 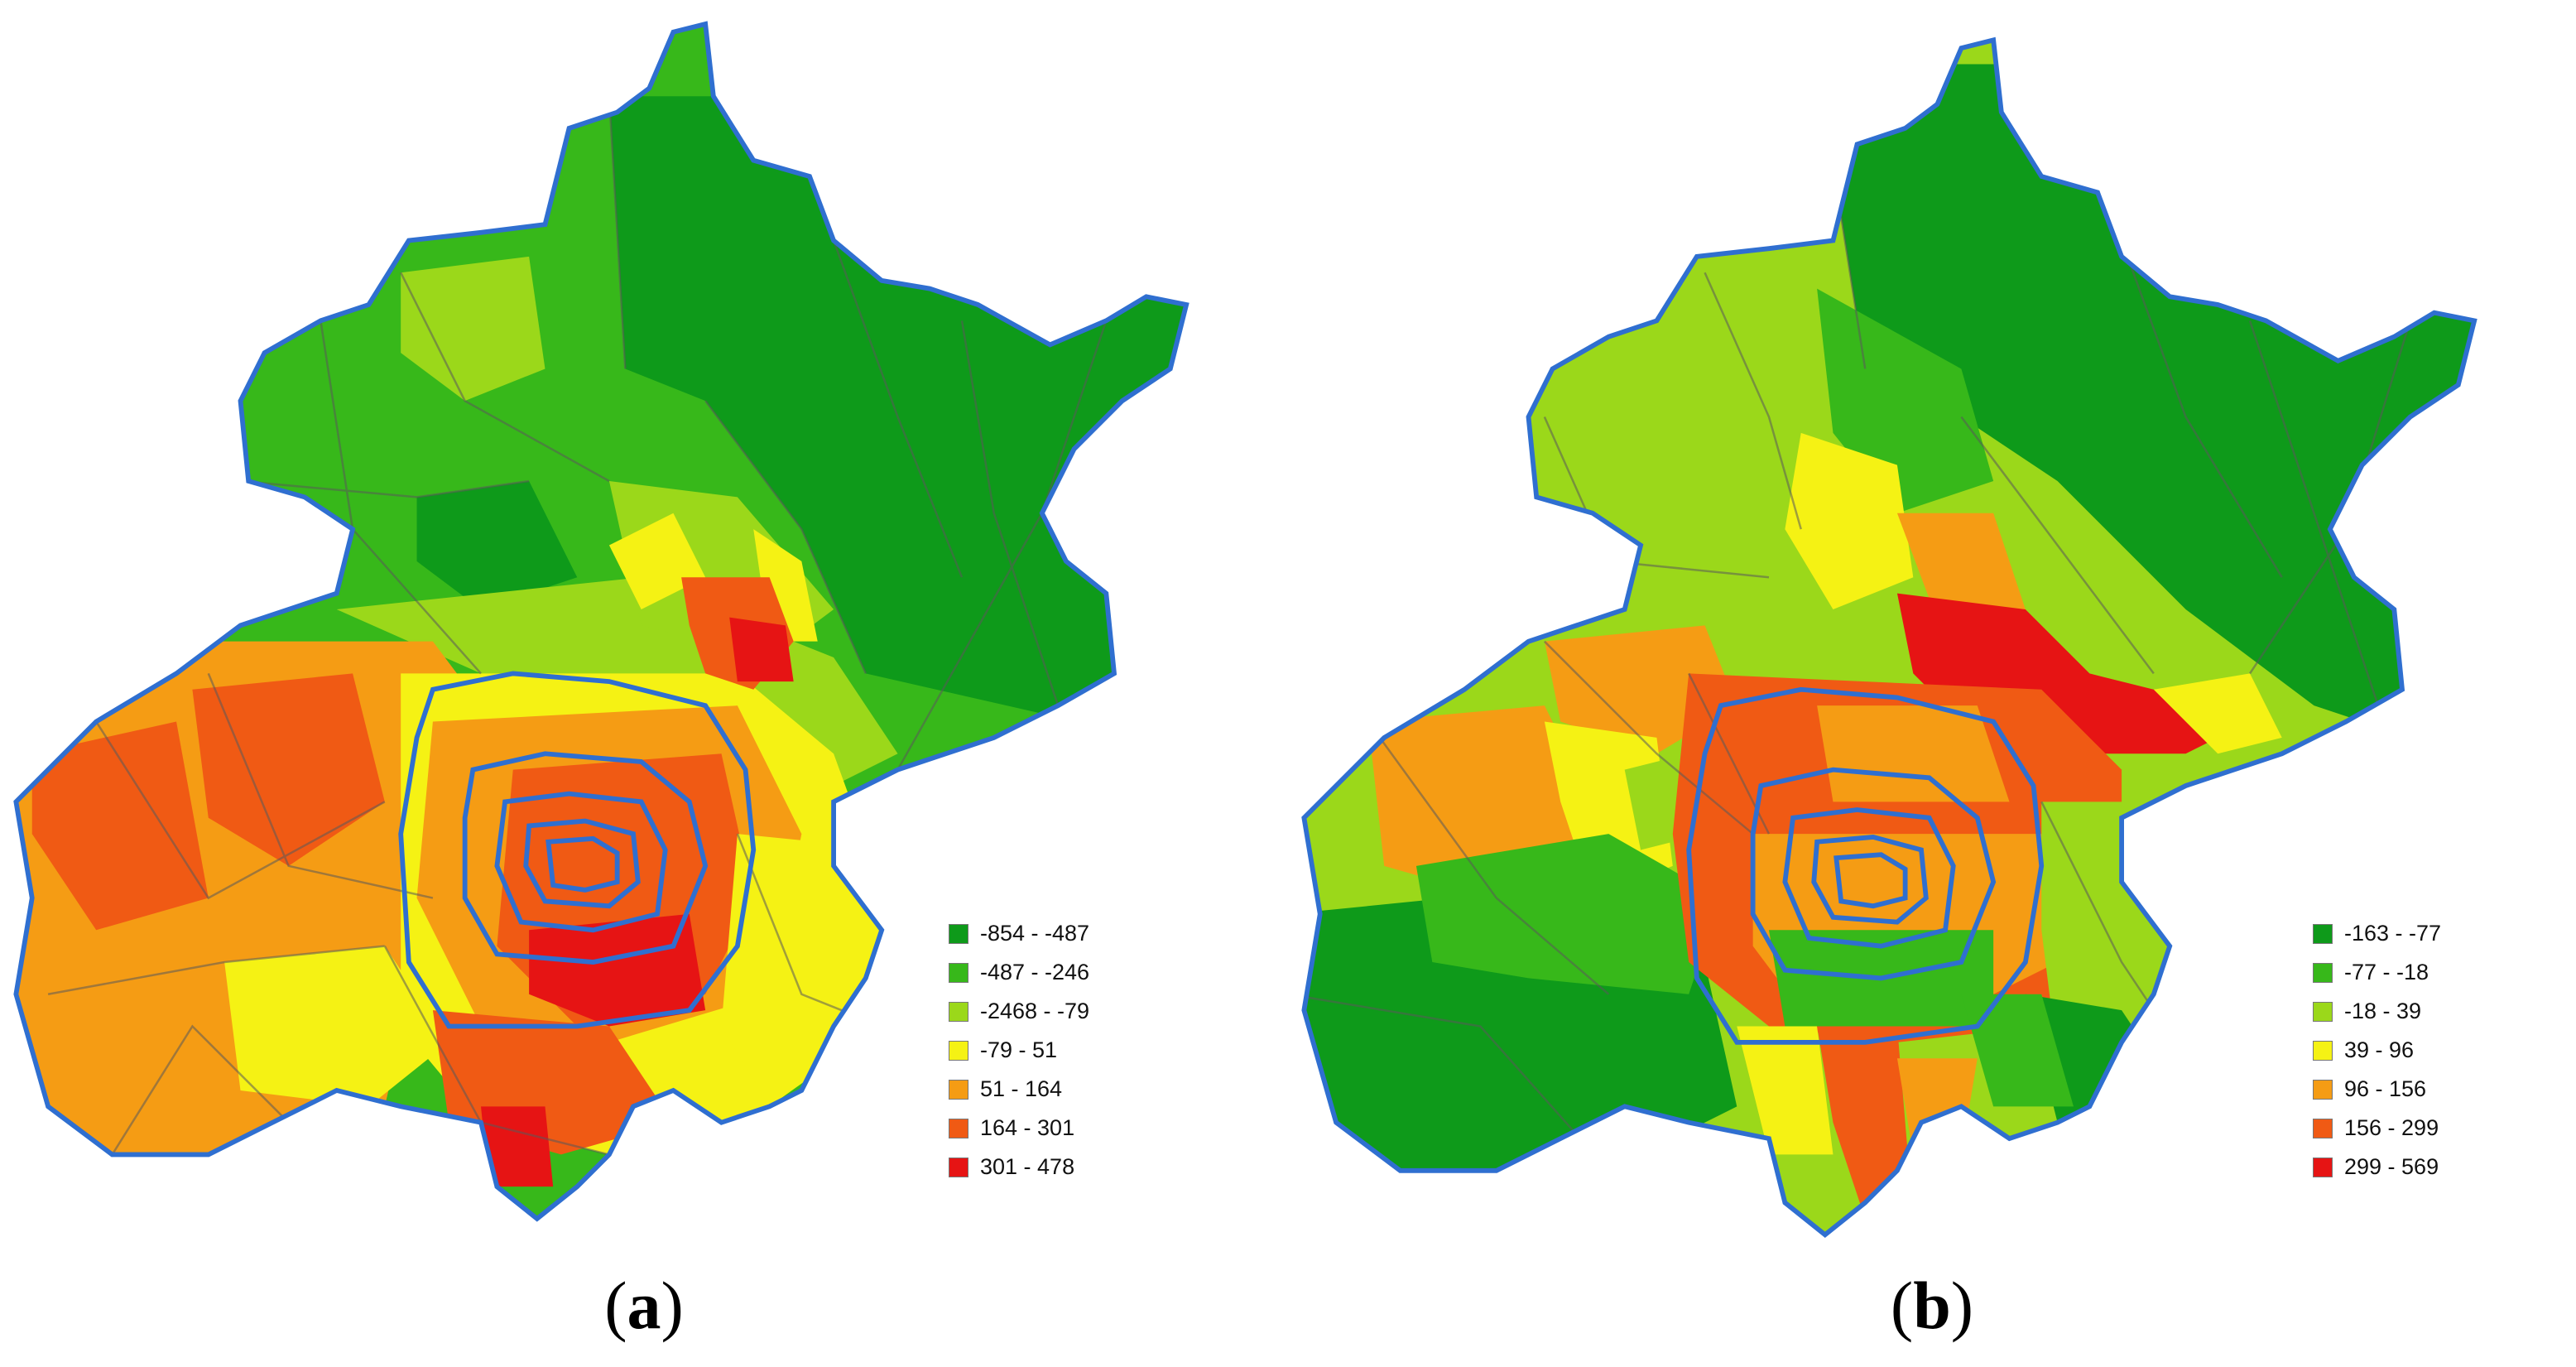 I want to click on legend-item: -18 - 39, so click(x=2377, y=1011).